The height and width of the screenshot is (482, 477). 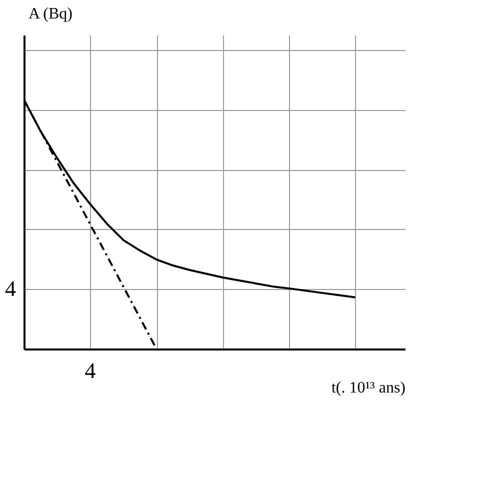 I want to click on x-axis-title: t(. 10¹³ ans), so click(x=368, y=388).